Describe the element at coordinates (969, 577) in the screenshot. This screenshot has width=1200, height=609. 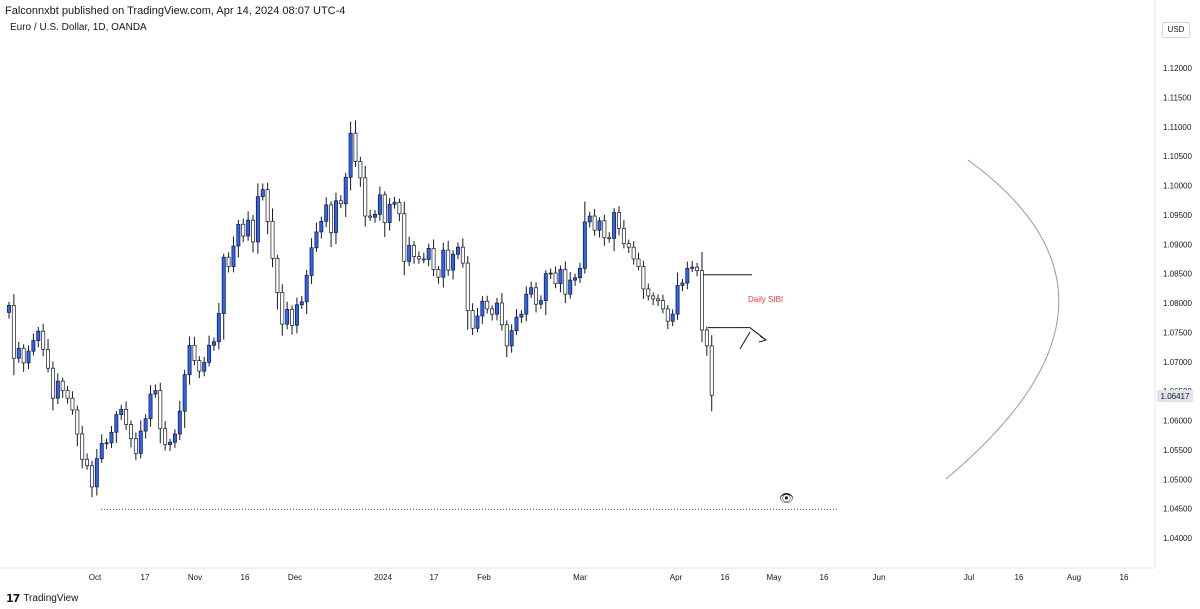
I see `x-tick-label: Jul` at that location.